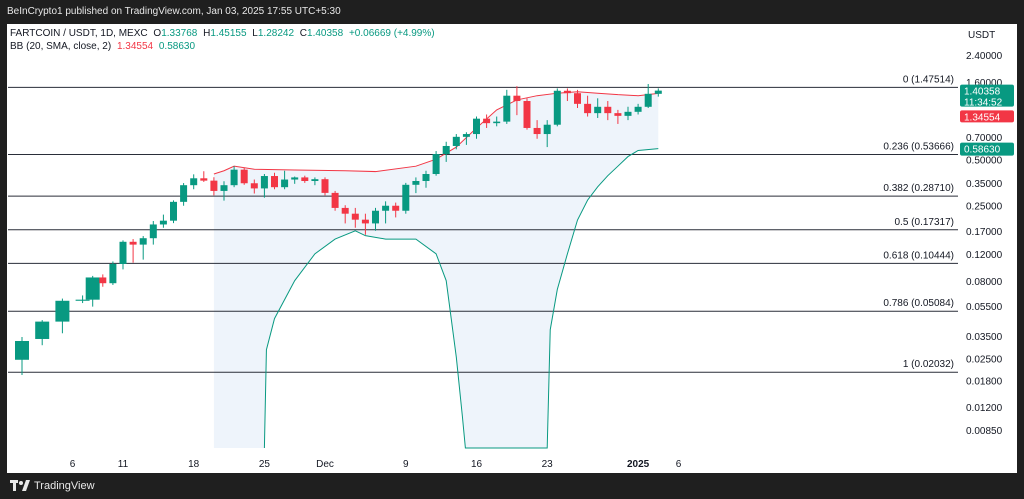 The width and height of the screenshot is (1024, 499). What do you see at coordinates (982, 92) in the screenshot?
I see `last-price-badge-text: 1.40358` at bounding box center [982, 92].